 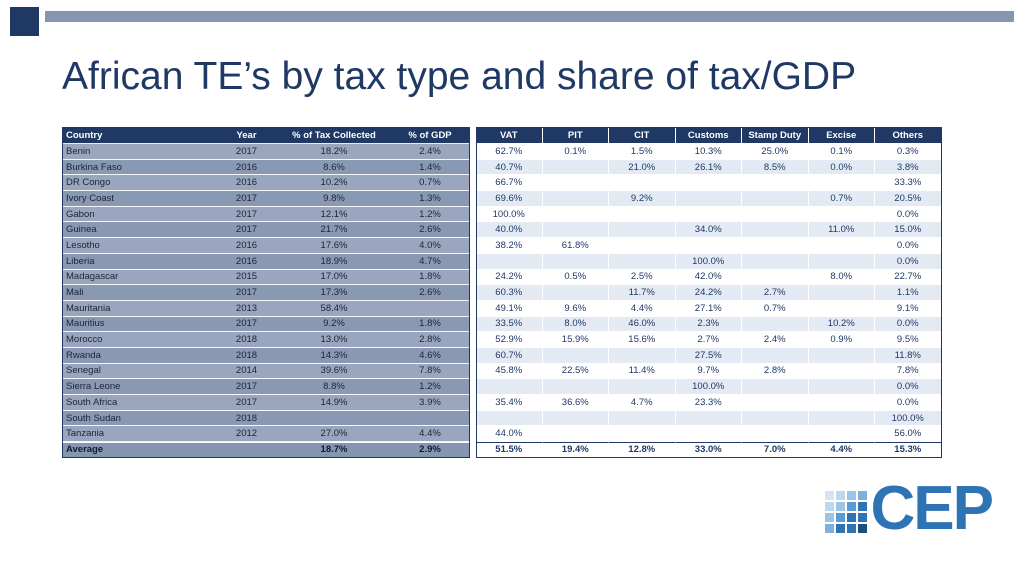 What do you see at coordinates (908, 152) in the screenshot?
I see `table-cell: 0.3%` at bounding box center [908, 152].